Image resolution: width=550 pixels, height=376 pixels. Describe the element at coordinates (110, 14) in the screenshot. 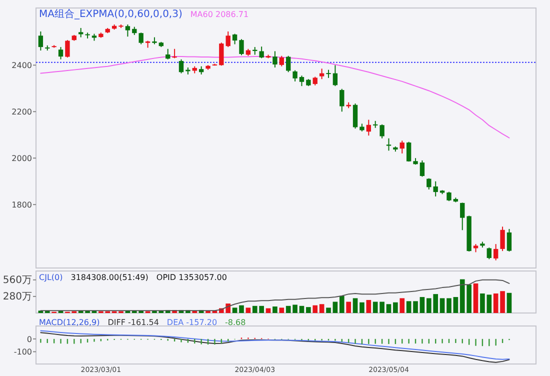

I see `chart-title: MA组合_EXPMA(0,0,60,0,0,3)` at that location.